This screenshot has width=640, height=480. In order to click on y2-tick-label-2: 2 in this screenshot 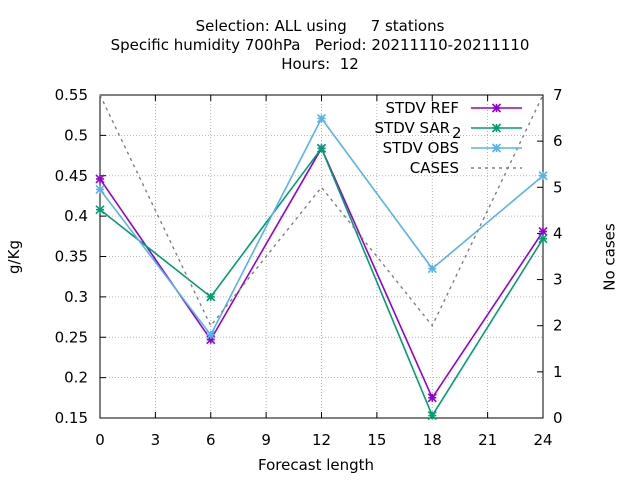, I will do `click(558, 326)`.